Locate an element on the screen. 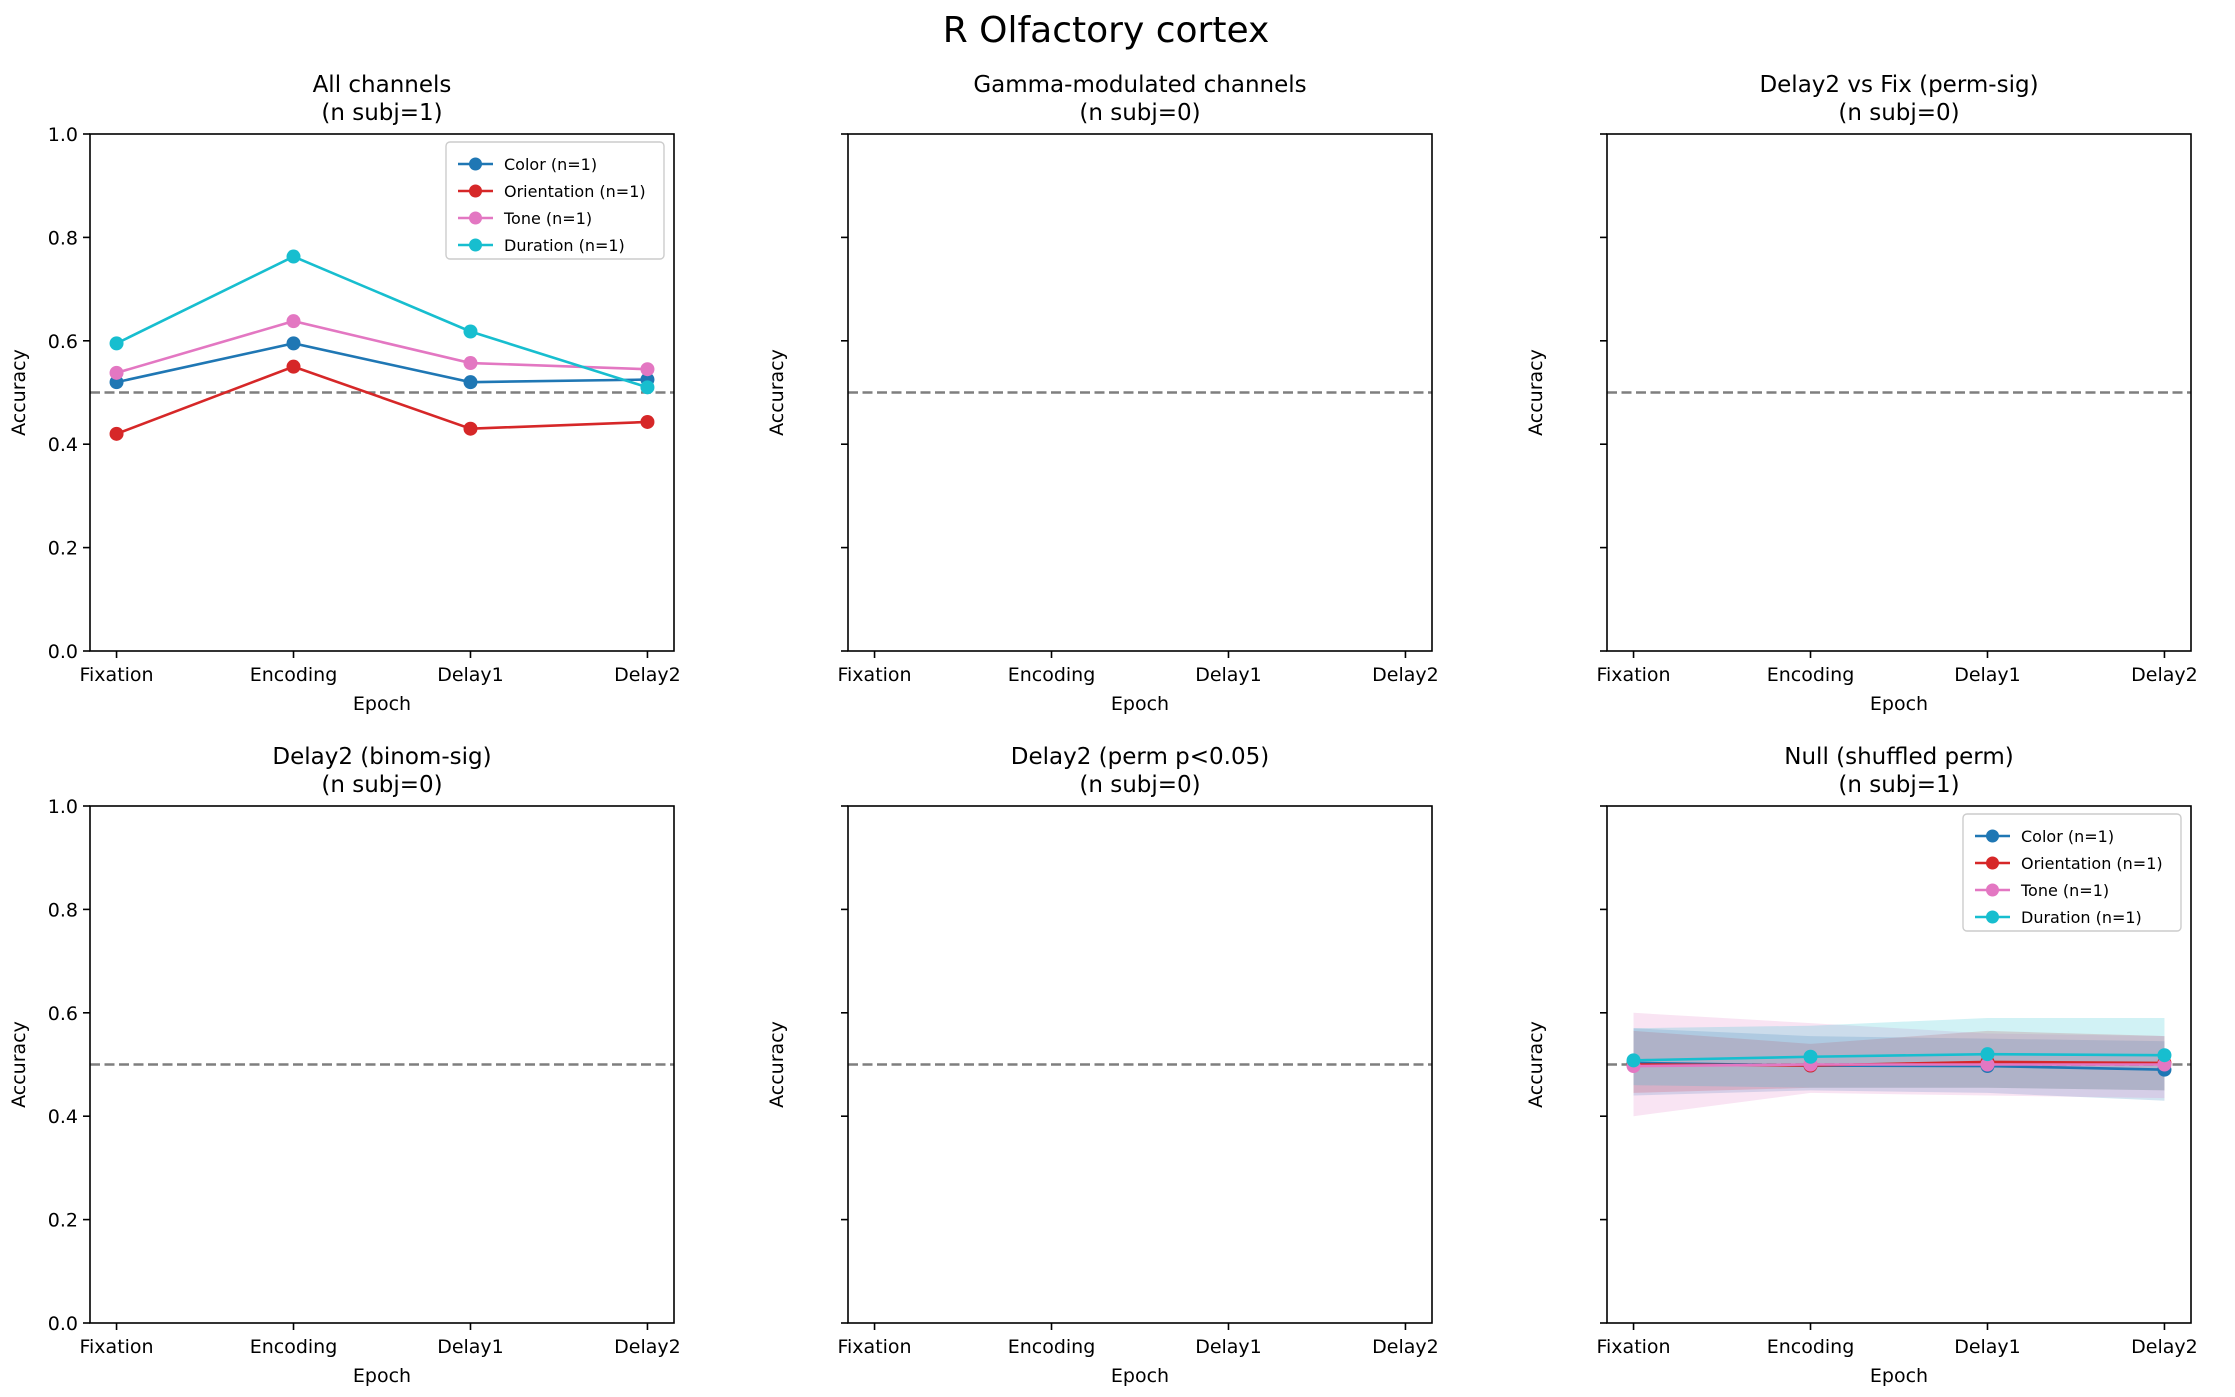 This screenshot has height=1397, width=2235. figure-title: R Olfactory cortex is located at coordinates (1106, 30).